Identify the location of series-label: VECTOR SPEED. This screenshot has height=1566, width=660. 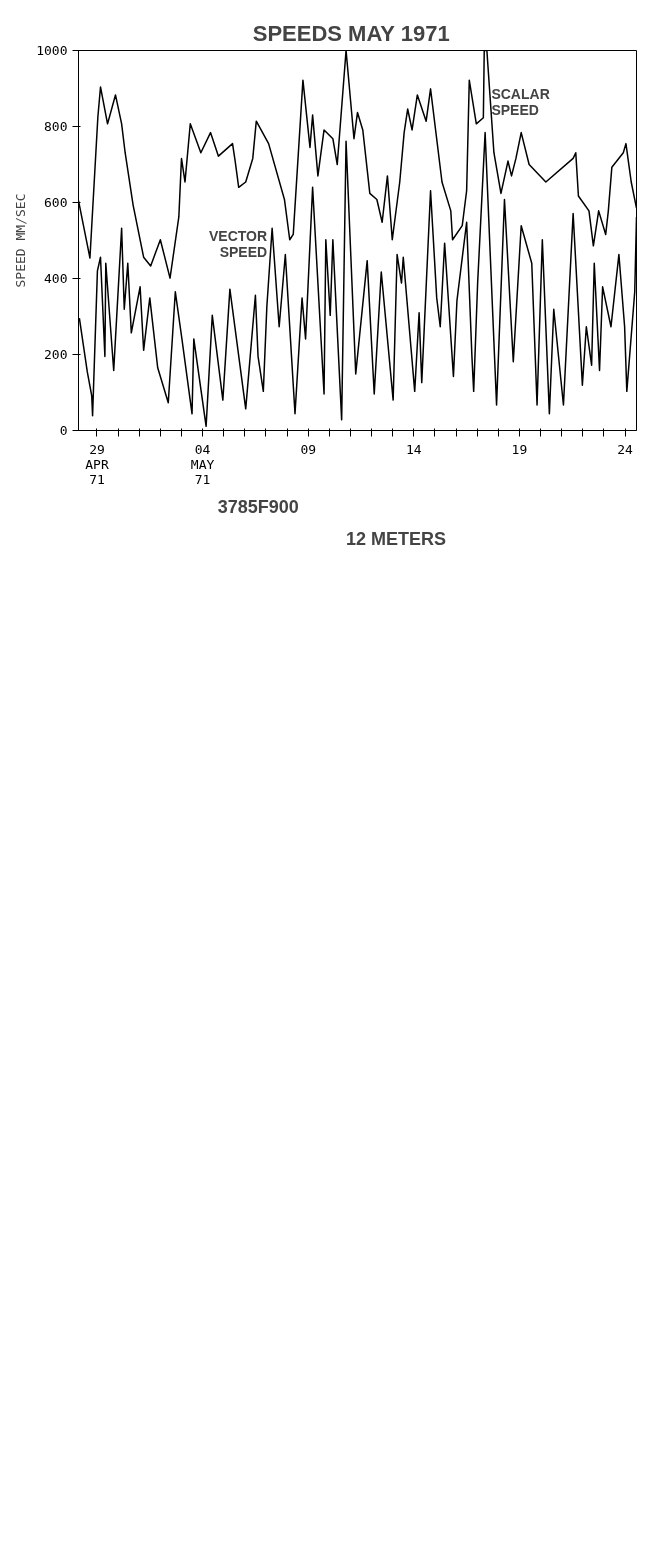
(238, 244).